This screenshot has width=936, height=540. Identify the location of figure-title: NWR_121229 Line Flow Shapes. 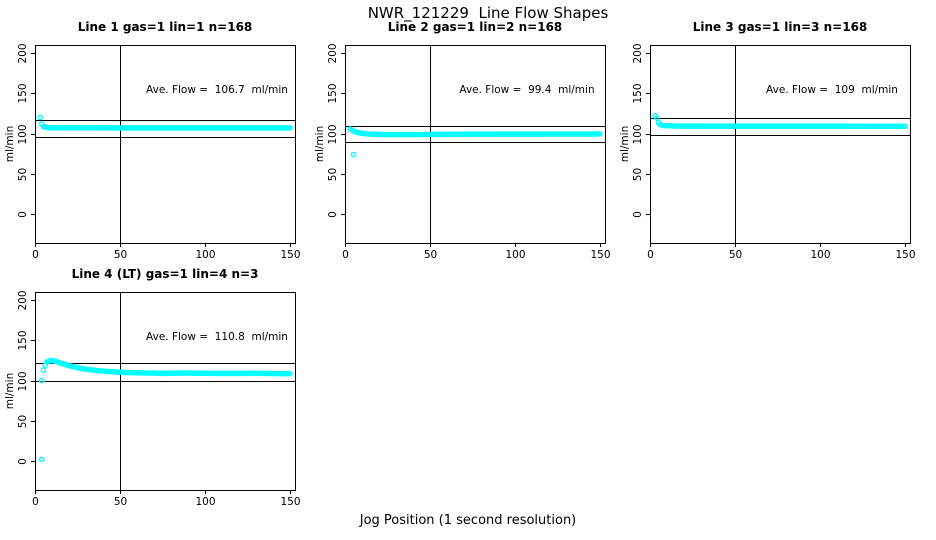
(488, 13).